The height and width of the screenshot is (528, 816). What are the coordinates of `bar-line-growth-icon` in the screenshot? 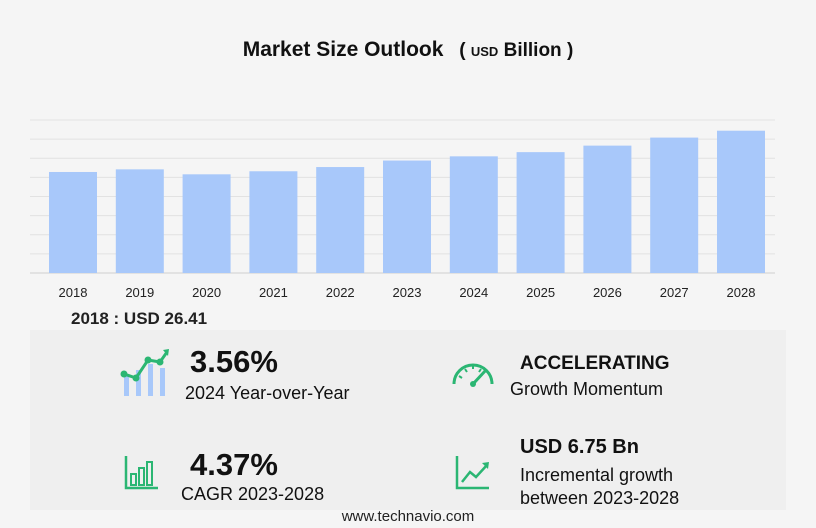 It's located at (144, 372).